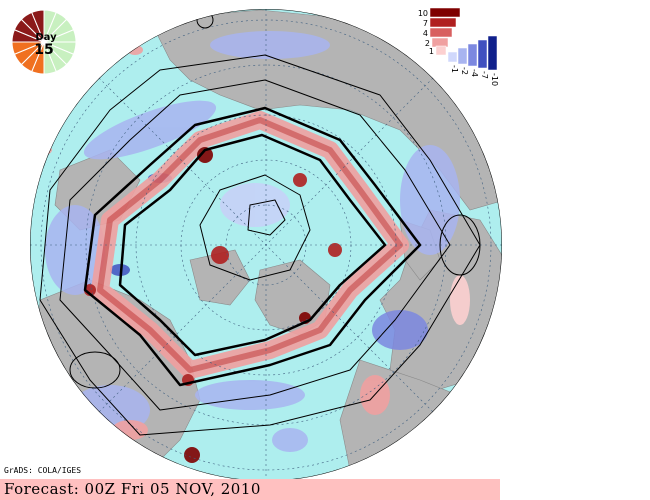 The height and width of the screenshot is (500, 650). Describe the element at coordinates (43, 50) in the screenshot. I see `day-dial-value: 15` at that location.